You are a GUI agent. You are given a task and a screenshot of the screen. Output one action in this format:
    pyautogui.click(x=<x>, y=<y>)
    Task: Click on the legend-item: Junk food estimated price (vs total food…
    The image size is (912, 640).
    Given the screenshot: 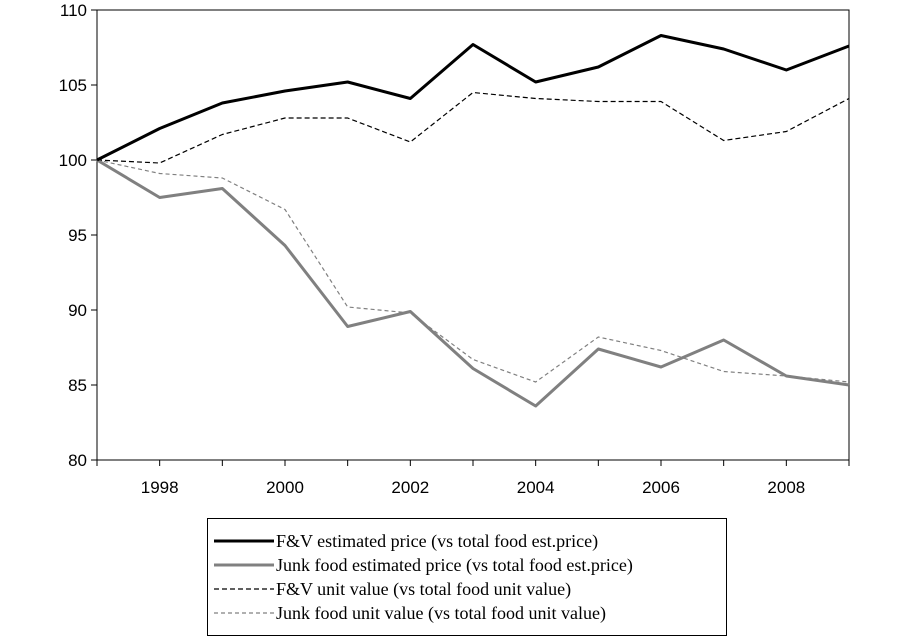 What is the action you would take?
    pyautogui.click(x=467, y=565)
    